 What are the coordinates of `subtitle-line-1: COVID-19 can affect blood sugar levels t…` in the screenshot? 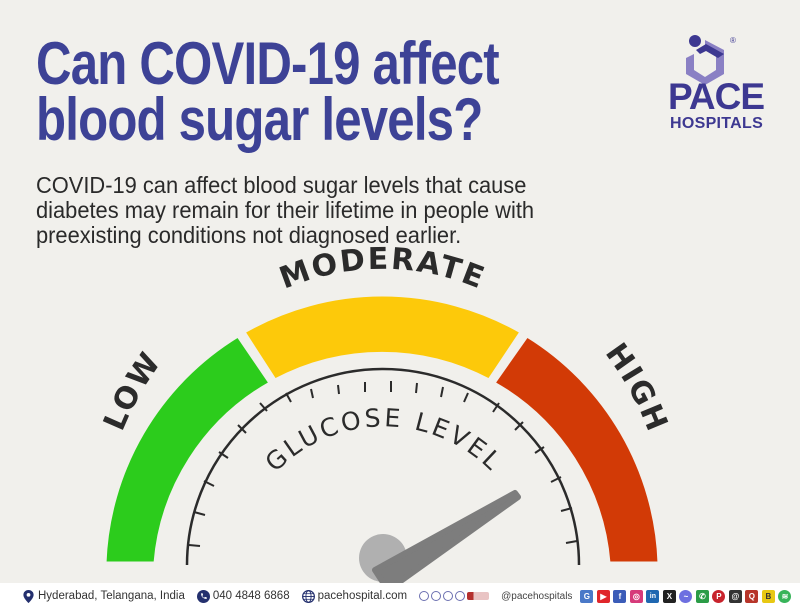 It's located at (281, 185).